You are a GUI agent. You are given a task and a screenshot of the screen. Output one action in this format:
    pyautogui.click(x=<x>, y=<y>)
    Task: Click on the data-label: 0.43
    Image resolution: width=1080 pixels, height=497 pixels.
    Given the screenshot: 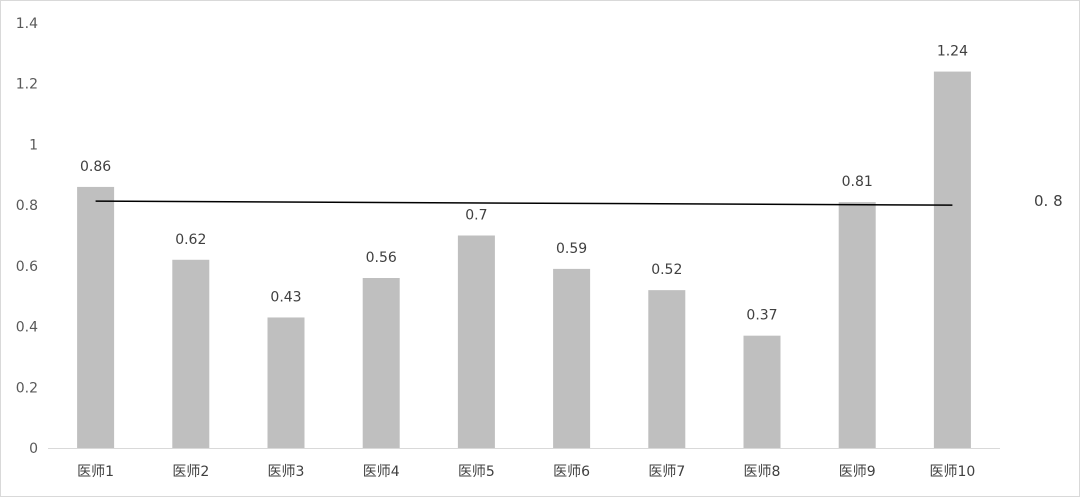 What is the action you would take?
    pyautogui.click(x=285, y=297)
    